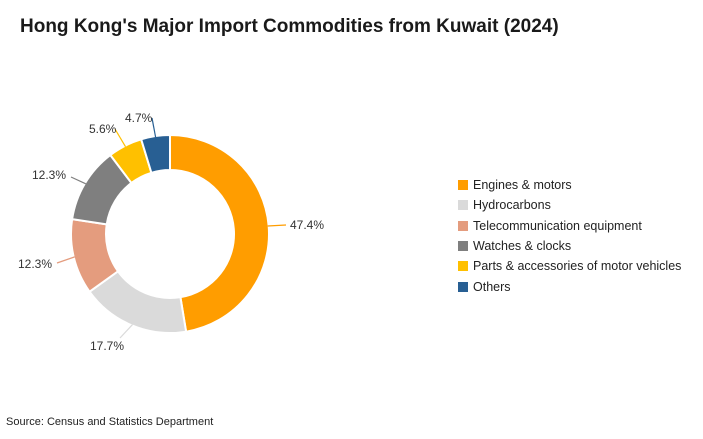 The image size is (703, 439). I want to click on legend-label: Parts & accessories of motor vehicles, so click(577, 266).